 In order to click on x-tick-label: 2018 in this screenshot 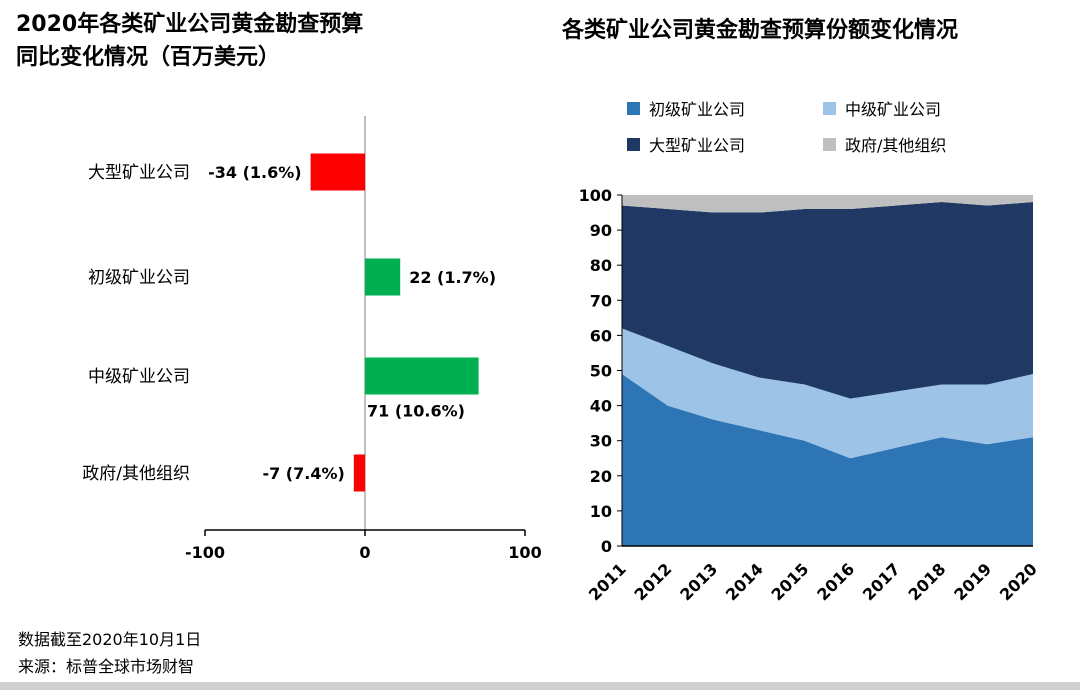, I will do `click(927, 581)`.